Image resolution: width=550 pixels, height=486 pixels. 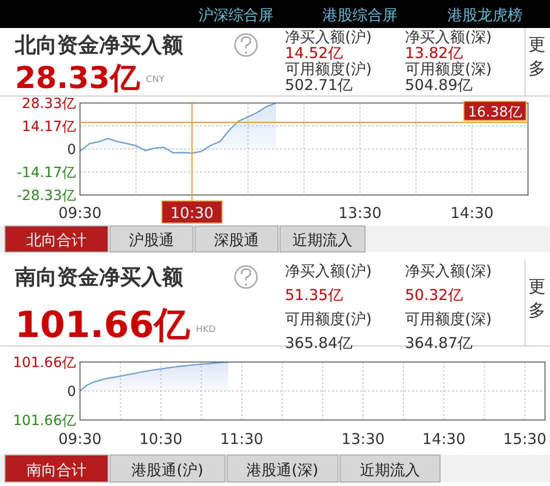 What do you see at coordinates (282, 470) in the screenshot?
I see `text: 港股通(深)` at bounding box center [282, 470].